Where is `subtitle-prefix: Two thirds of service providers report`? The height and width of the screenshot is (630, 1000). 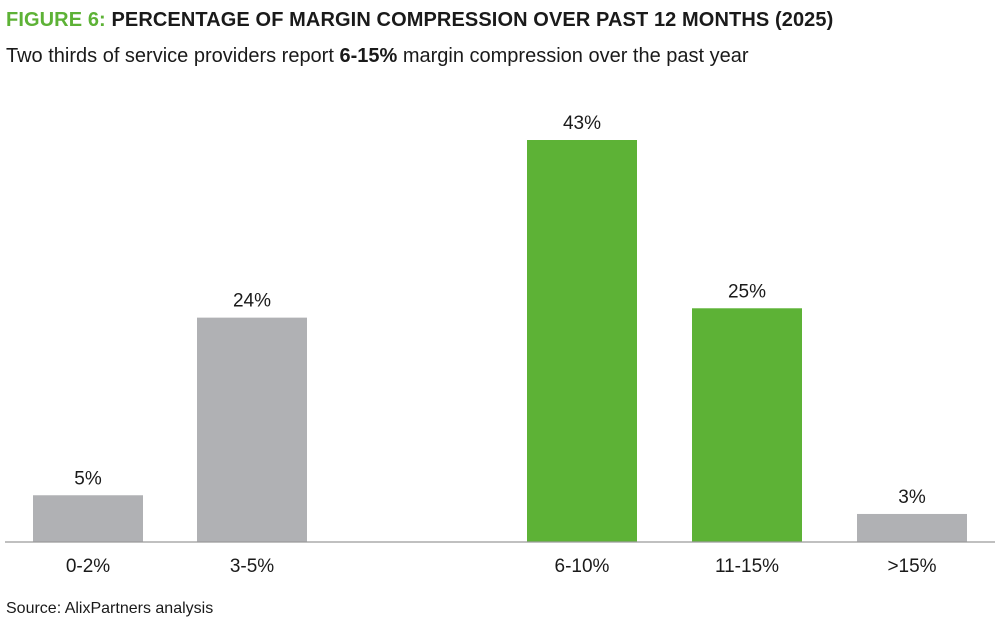 subtitle-prefix: Two thirds of service providers report is located at coordinates (173, 56).